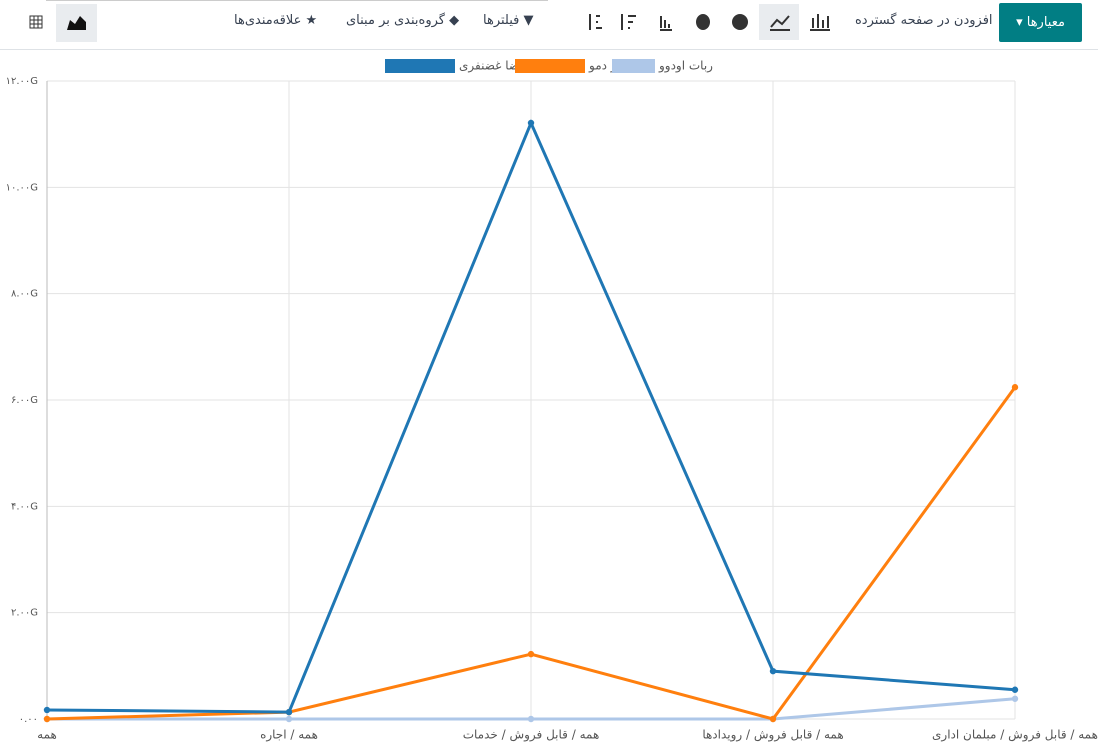 The height and width of the screenshot is (755, 1098). Describe the element at coordinates (666, 23) in the screenshot. I see `stacked-icon` at that location.